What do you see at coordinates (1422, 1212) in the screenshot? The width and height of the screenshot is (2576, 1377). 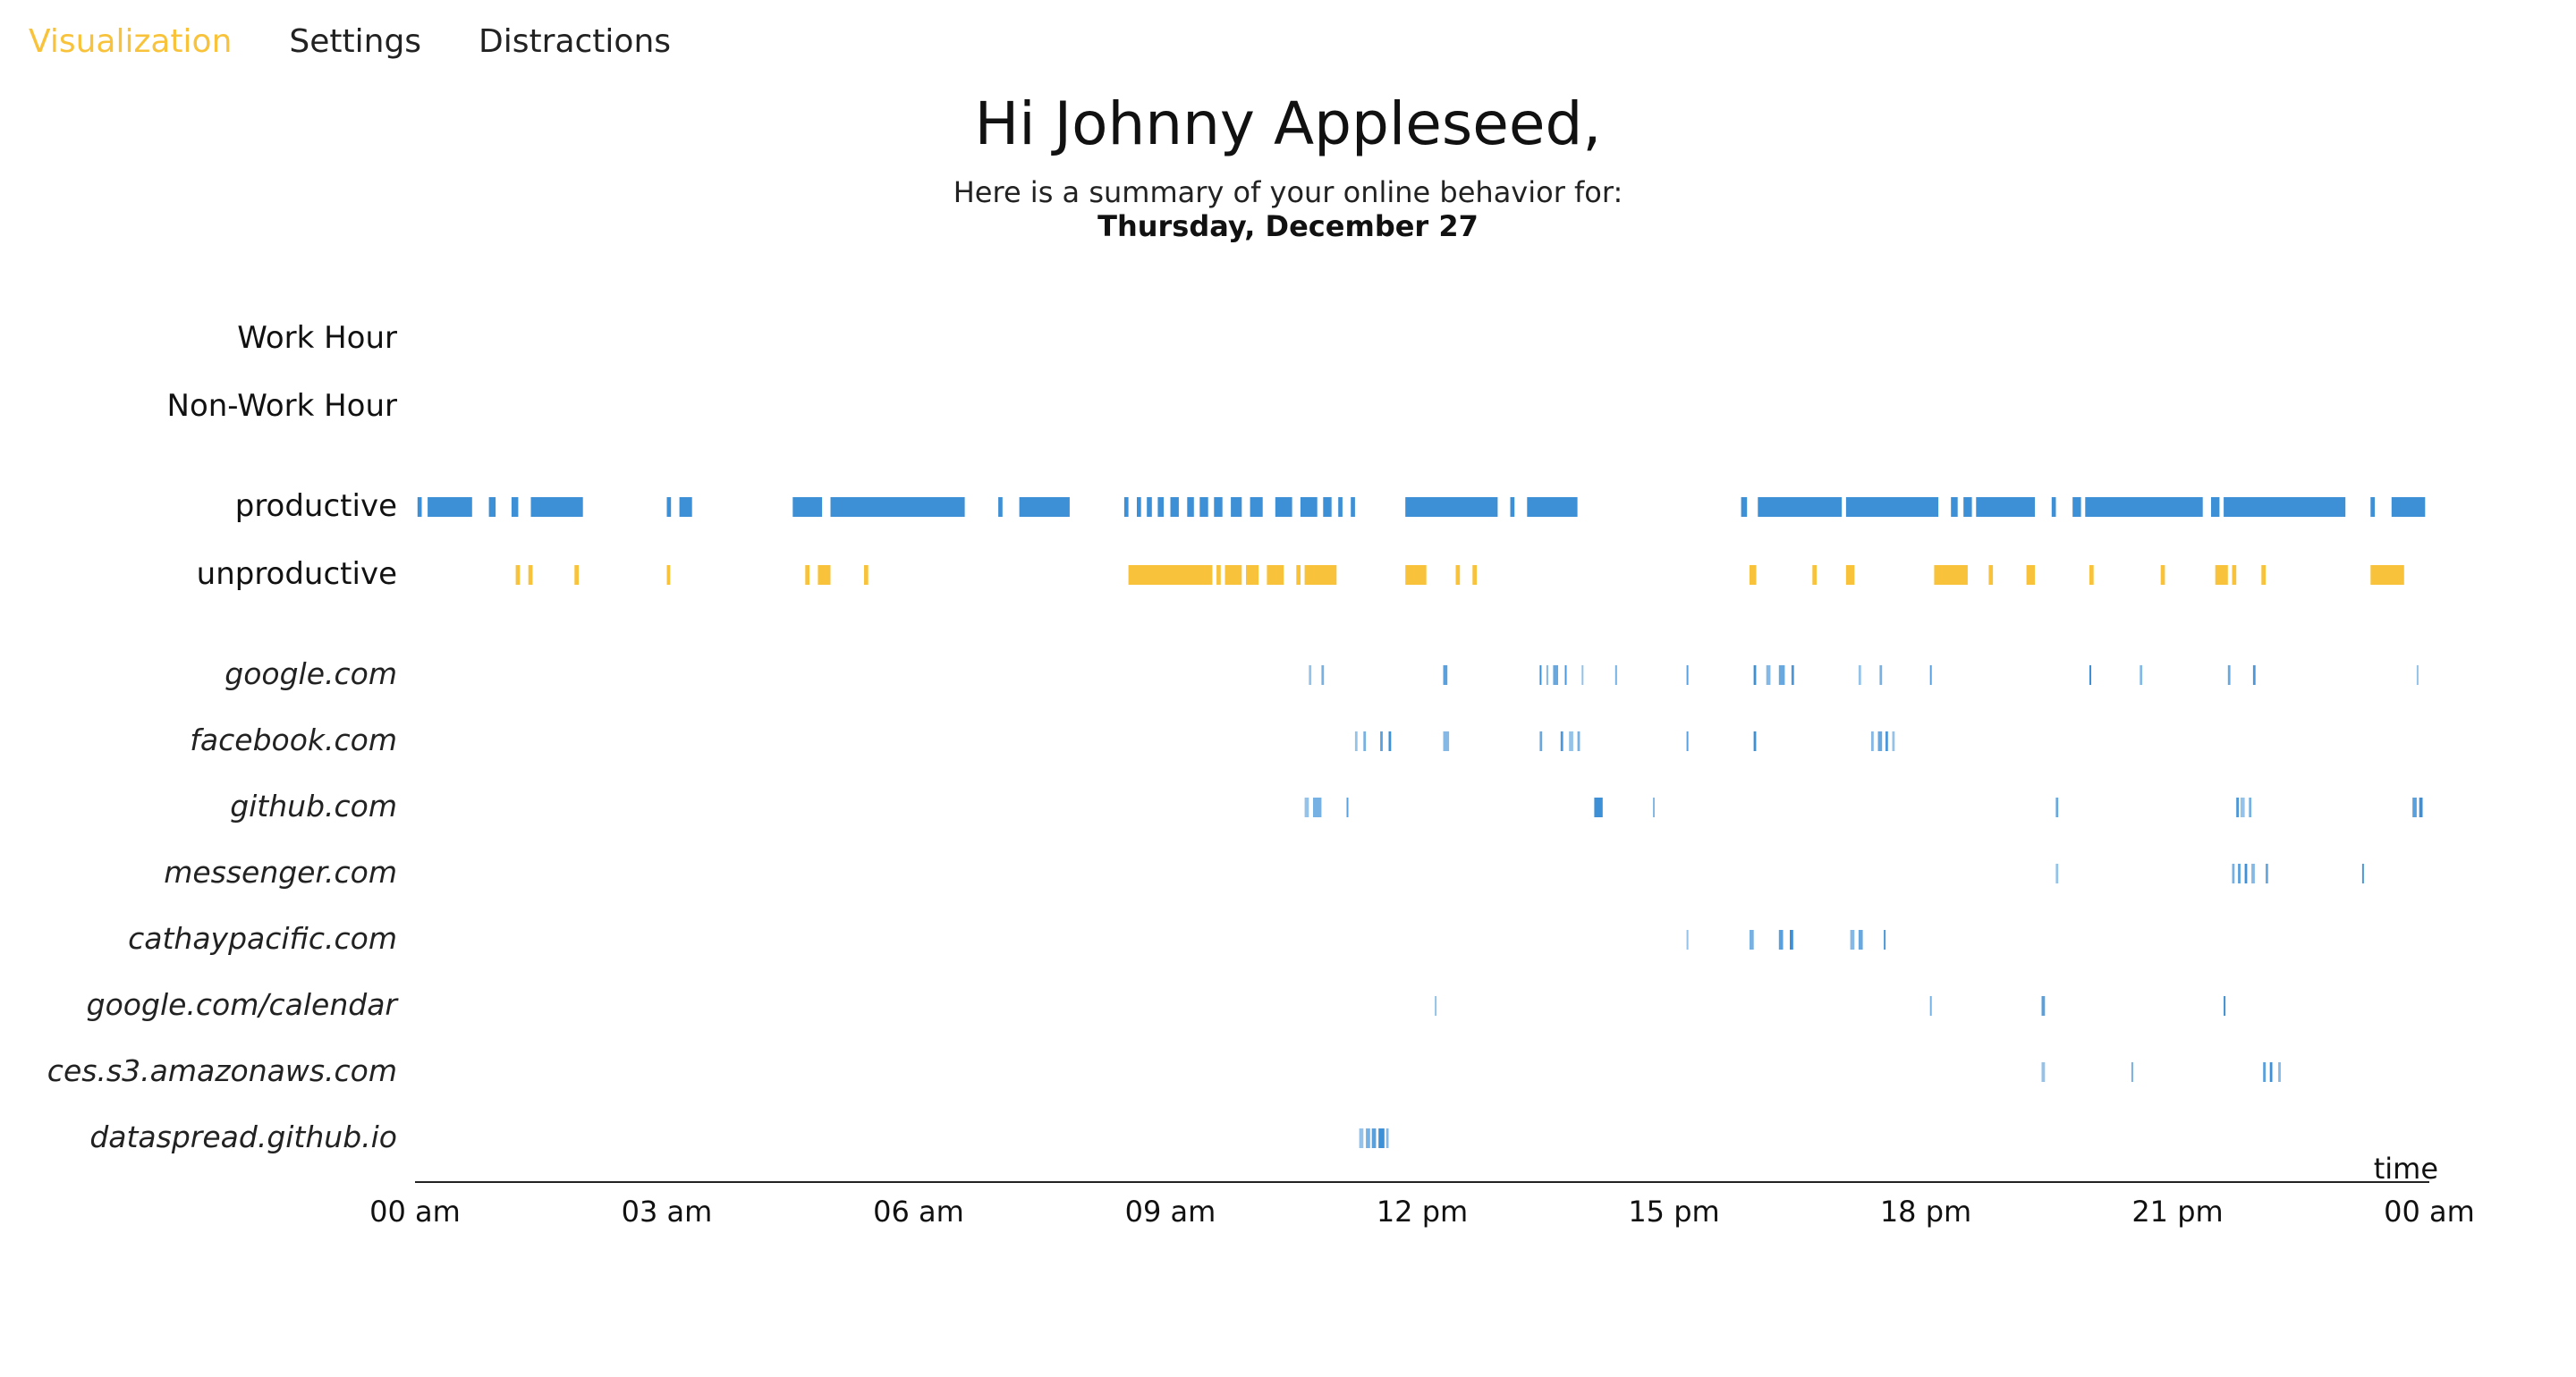 I see `x-tick-label: 12 pm` at bounding box center [1422, 1212].